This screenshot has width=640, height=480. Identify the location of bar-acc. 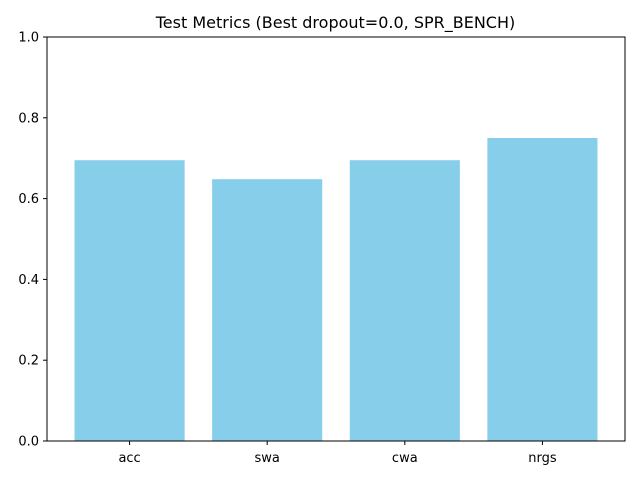
(129, 300).